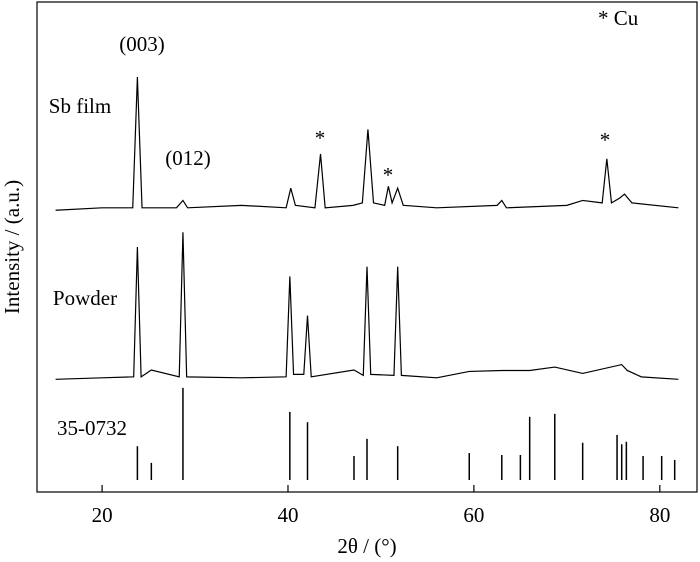 The width and height of the screenshot is (700, 562). What do you see at coordinates (85, 298) in the screenshot?
I see `series-label: Powder` at bounding box center [85, 298].